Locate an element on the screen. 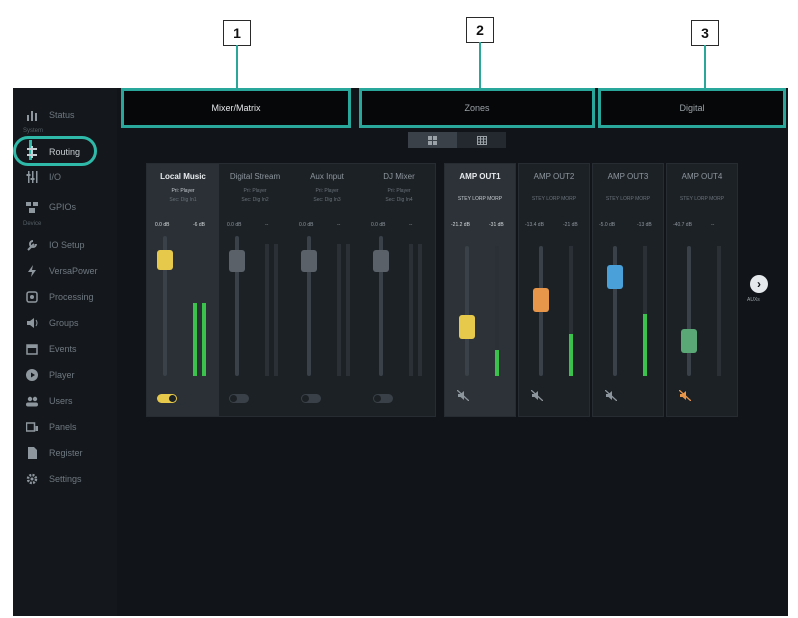 The height and width of the screenshot is (618, 798). channel-name: Digital Stream is located at coordinates (255, 176).